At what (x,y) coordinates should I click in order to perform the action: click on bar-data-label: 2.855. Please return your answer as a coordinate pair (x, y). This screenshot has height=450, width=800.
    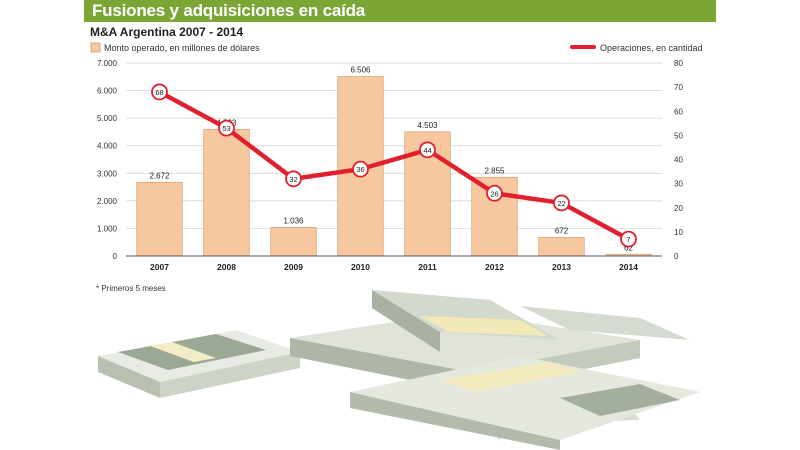
    Looking at the image, I should click on (494, 170).